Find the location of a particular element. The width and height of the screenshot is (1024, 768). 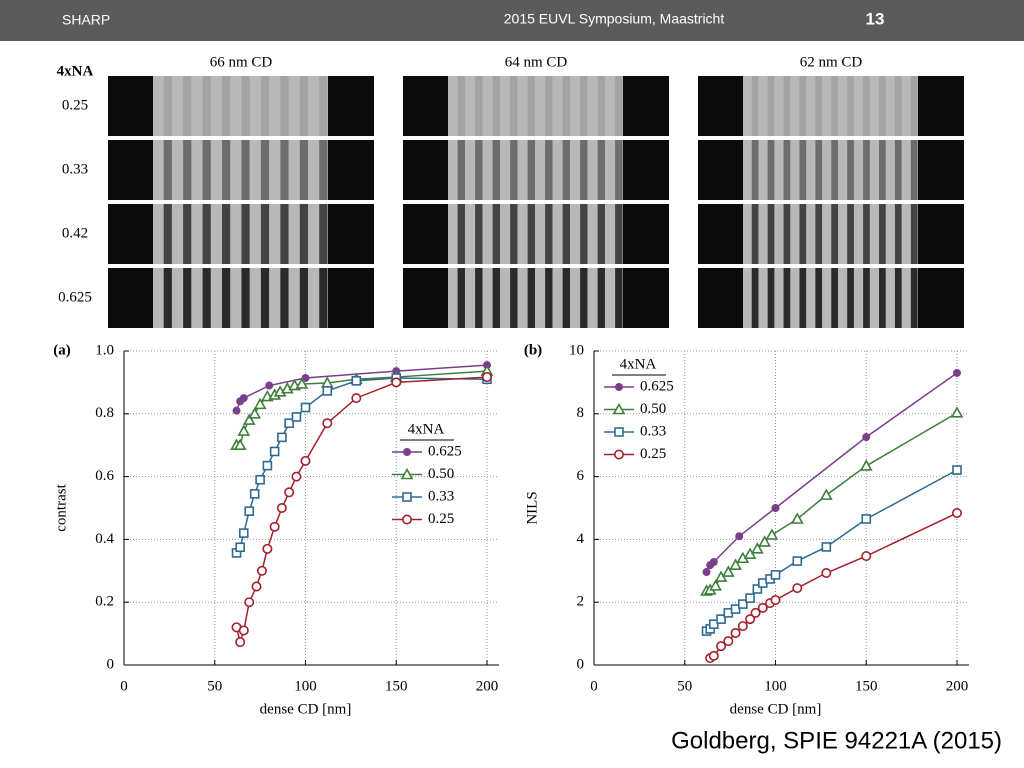

citation: Goldberg, SPIE 94221A (2015) is located at coordinates (836, 740).